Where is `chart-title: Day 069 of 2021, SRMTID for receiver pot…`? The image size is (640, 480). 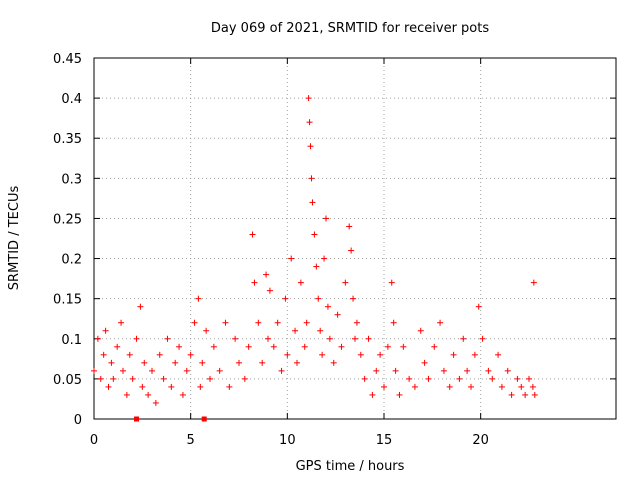 chart-title: Day 069 of 2021, SRMTID for receiver pot… is located at coordinates (350, 28).